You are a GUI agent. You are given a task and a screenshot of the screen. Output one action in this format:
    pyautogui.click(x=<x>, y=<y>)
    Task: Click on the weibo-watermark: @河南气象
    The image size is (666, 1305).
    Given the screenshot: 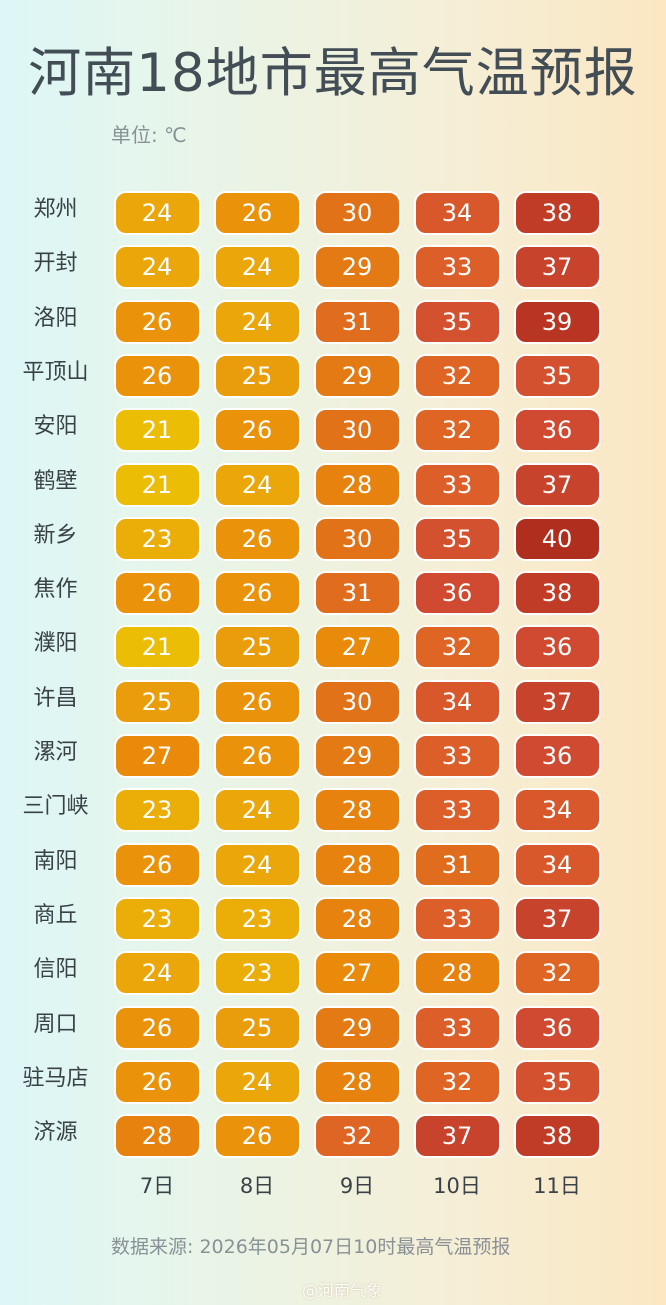 What is the action you would take?
    pyautogui.click(x=342, y=1290)
    